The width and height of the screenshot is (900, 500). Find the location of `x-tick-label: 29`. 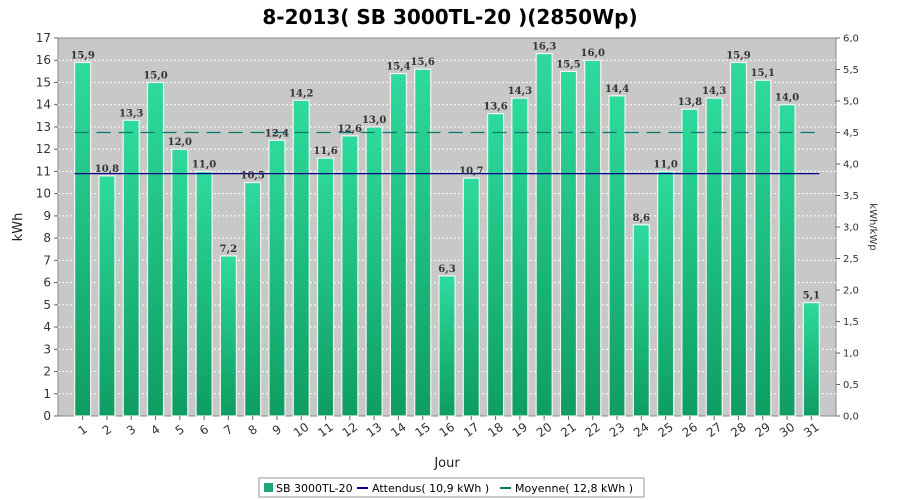

x-tick-label: 29 is located at coordinates (763, 430).